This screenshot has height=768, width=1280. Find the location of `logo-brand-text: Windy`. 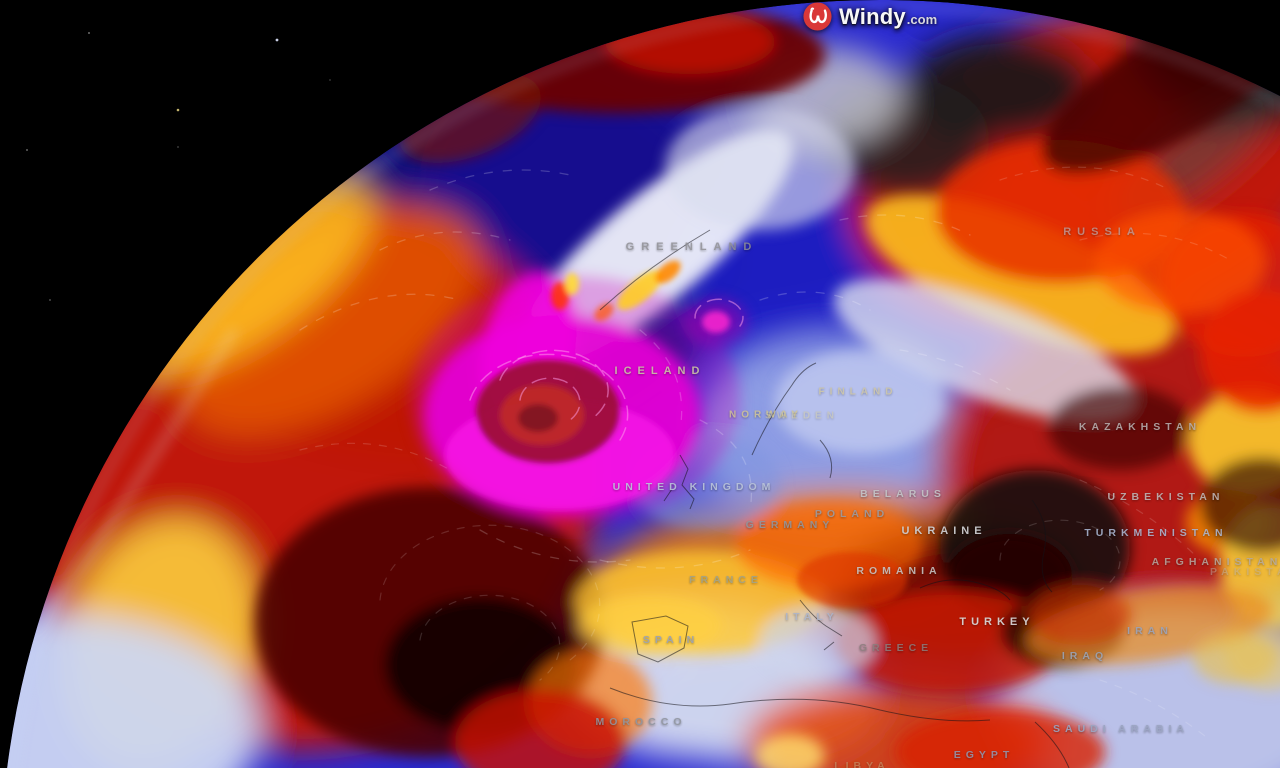

logo-brand-text: Windy is located at coordinates (872, 16).